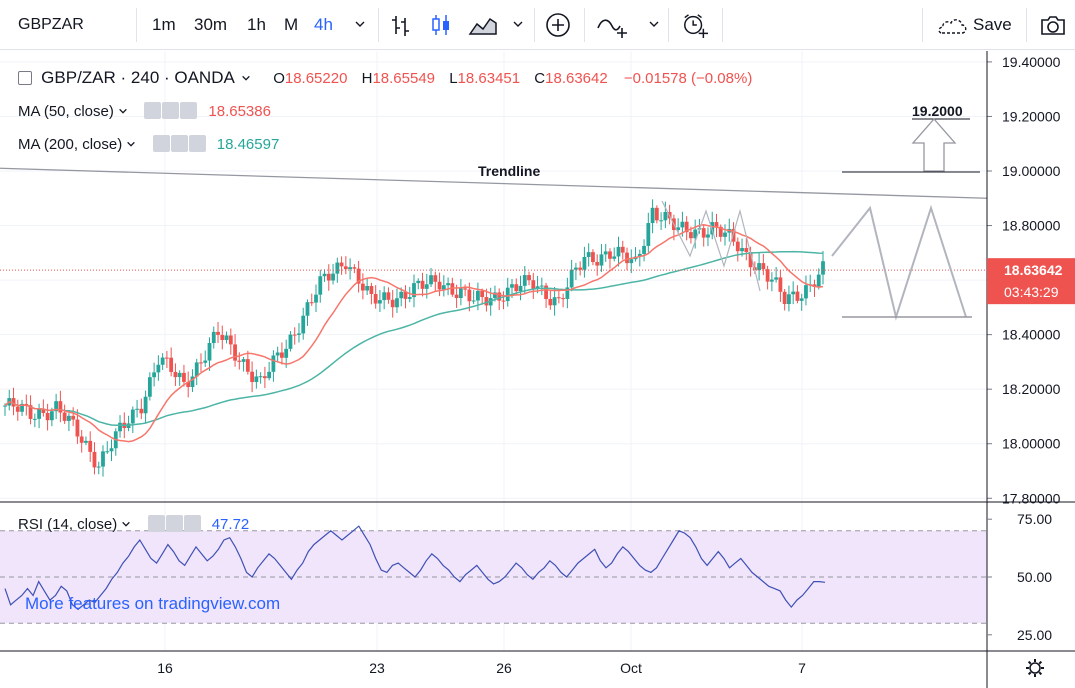  What do you see at coordinates (165, 668) in the screenshot?
I see `x-tick-label: 16` at bounding box center [165, 668].